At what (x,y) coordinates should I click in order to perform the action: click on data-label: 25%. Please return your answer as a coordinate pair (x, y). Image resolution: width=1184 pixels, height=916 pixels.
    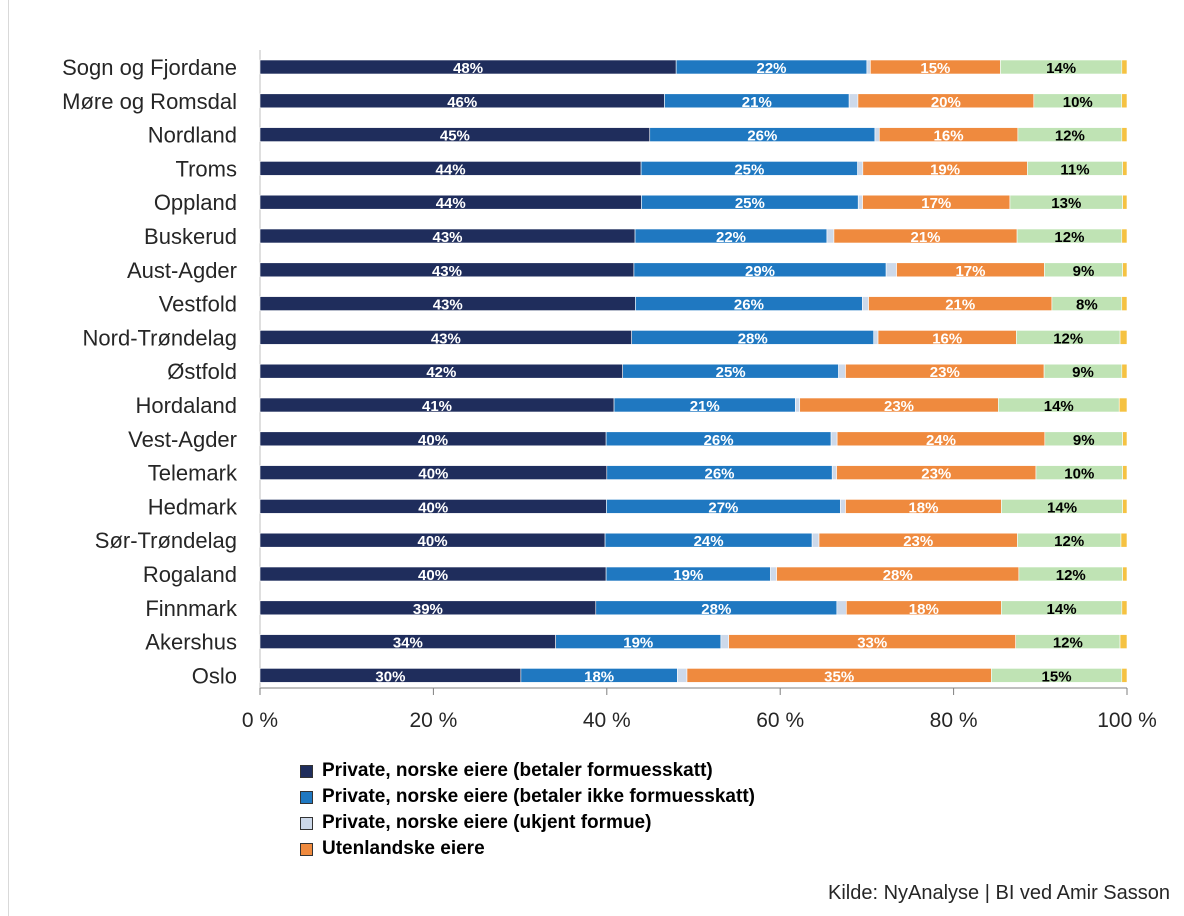
    Looking at the image, I should click on (749, 169).